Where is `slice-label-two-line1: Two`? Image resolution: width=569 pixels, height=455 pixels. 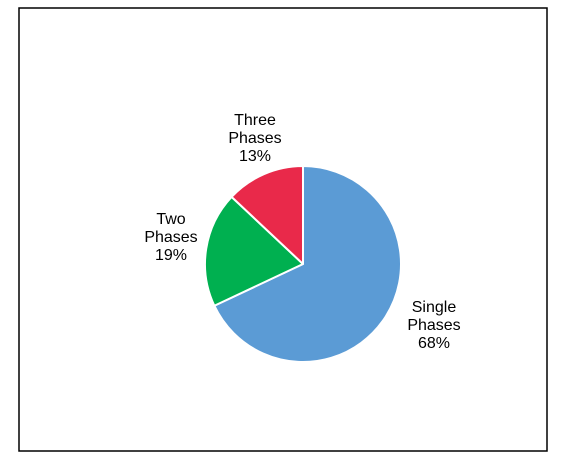
slice-label-two-line1: Two is located at coordinates (170, 219).